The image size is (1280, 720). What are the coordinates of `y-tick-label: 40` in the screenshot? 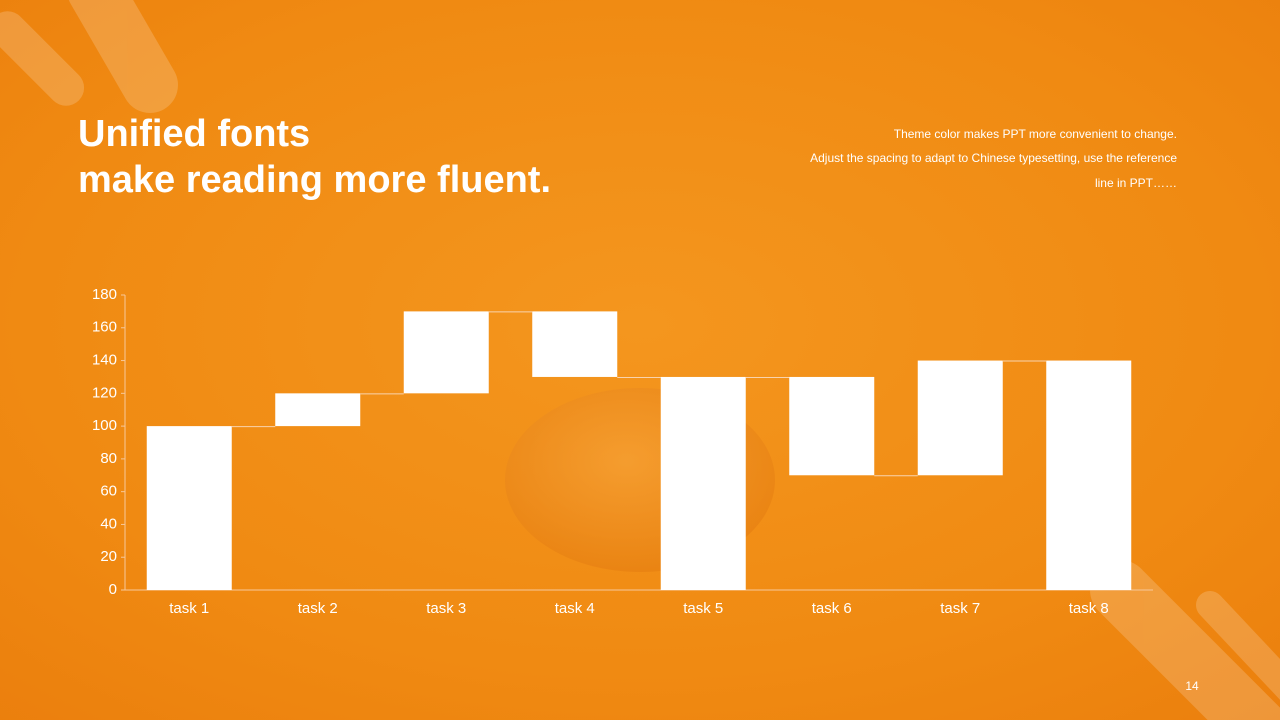 It's located at (108, 523).